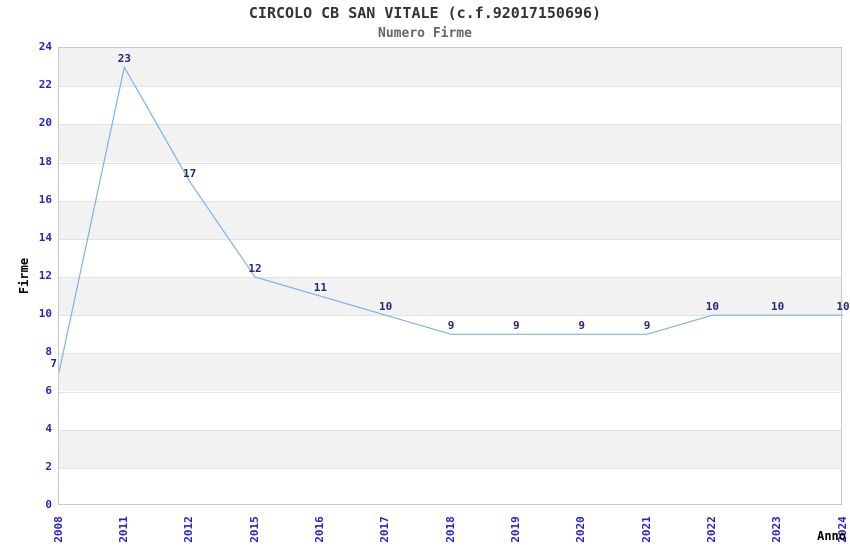 The width and height of the screenshot is (850, 550). What do you see at coordinates (777, 529) in the screenshot?
I see `x-tick-label: 2023` at bounding box center [777, 529].